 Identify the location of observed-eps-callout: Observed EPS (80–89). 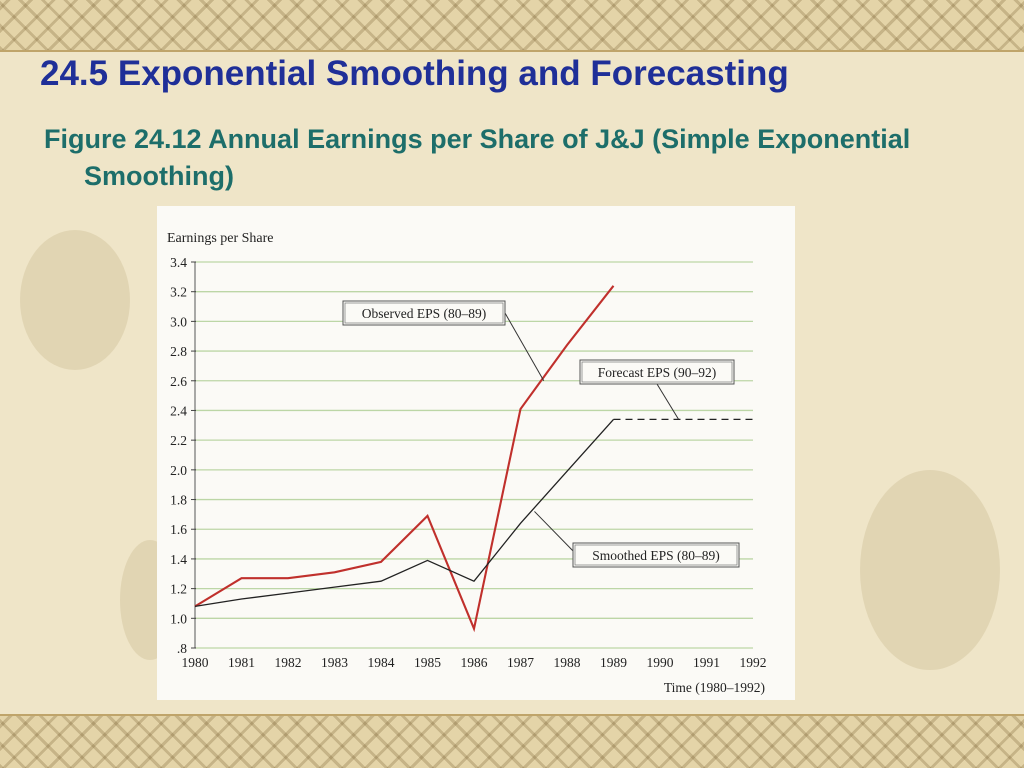
(443, 341).